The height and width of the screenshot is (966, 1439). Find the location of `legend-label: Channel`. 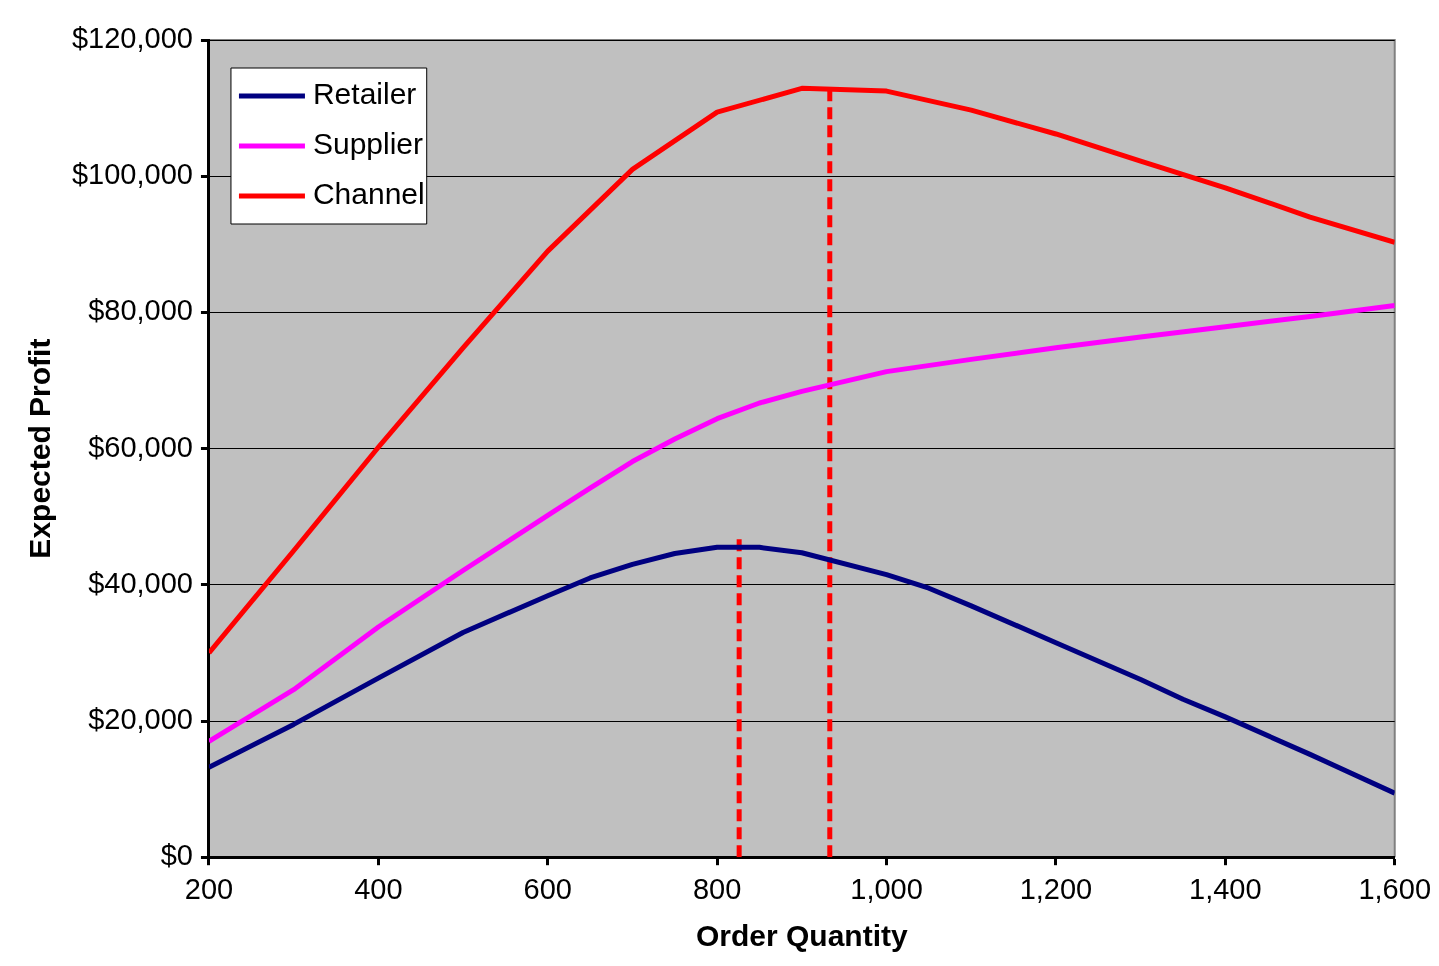

legend-label: Channel is located at coordinates (368, 194).